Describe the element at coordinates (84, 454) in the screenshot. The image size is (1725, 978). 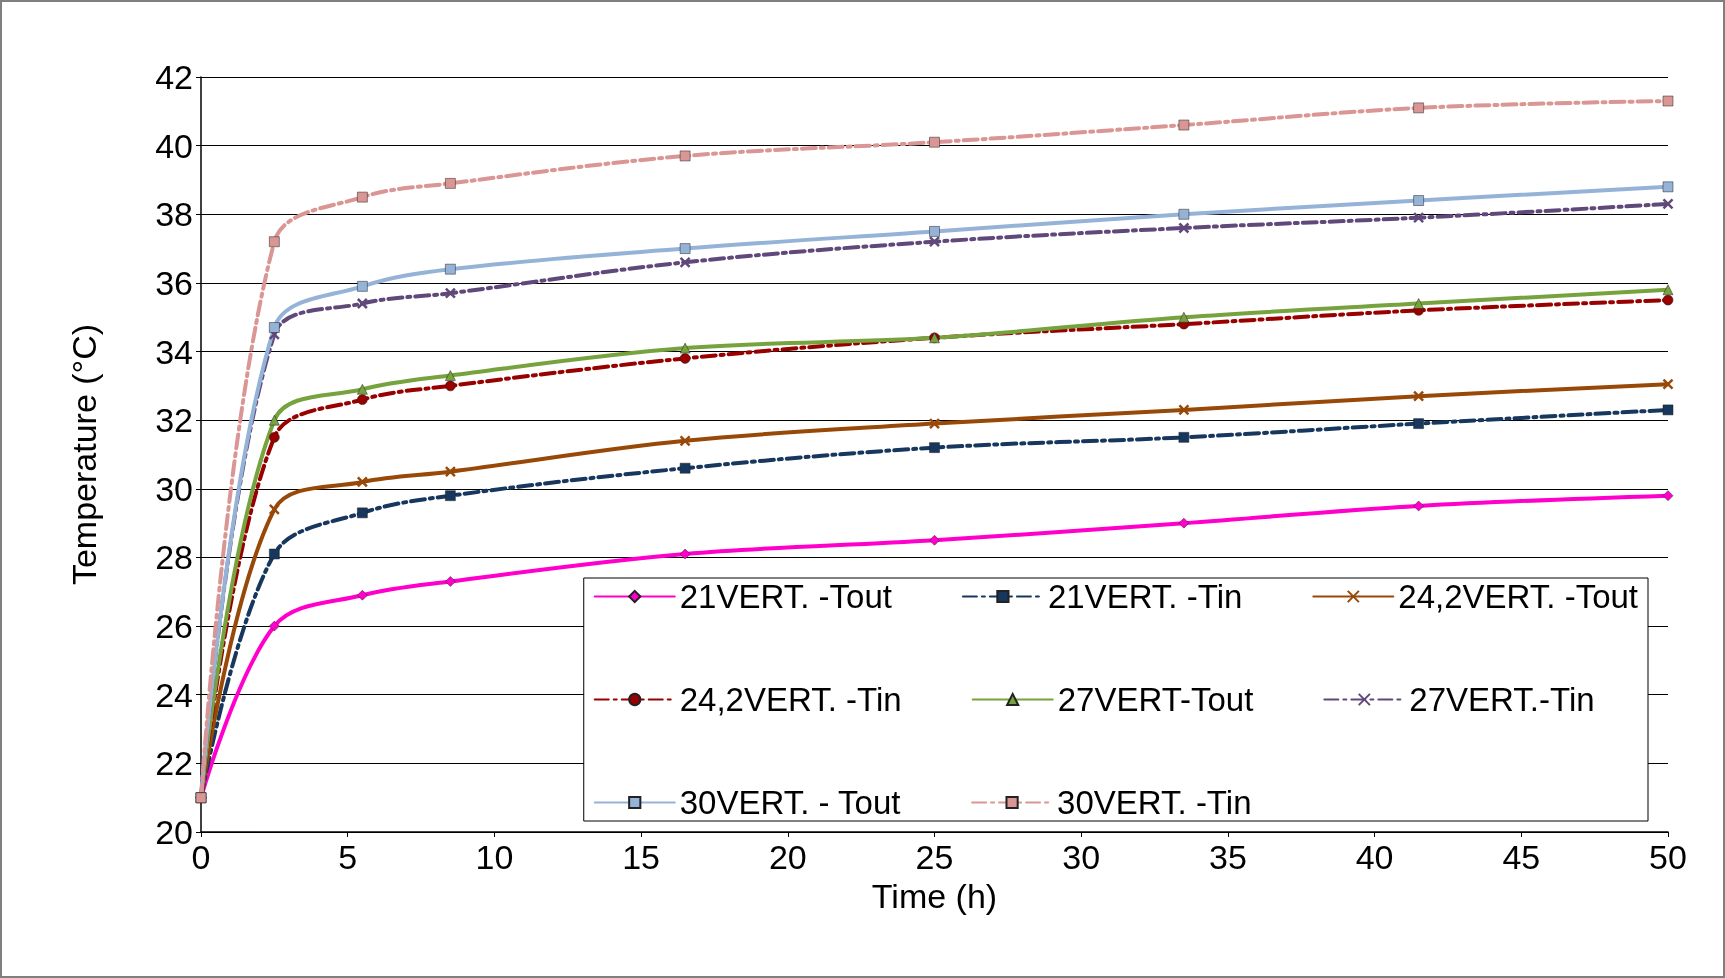
I see `y-axis-title: Temperature (°C)` at that location.